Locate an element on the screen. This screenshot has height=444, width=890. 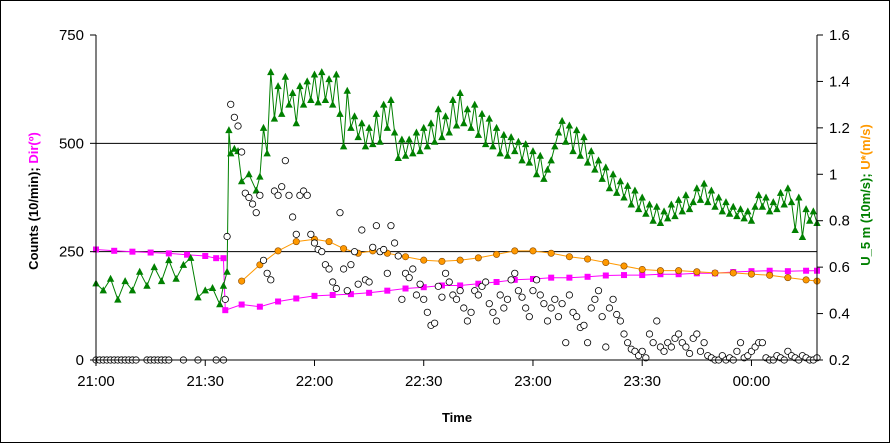
x-tick-label: 21:00 is located at coordinates (96, 381).